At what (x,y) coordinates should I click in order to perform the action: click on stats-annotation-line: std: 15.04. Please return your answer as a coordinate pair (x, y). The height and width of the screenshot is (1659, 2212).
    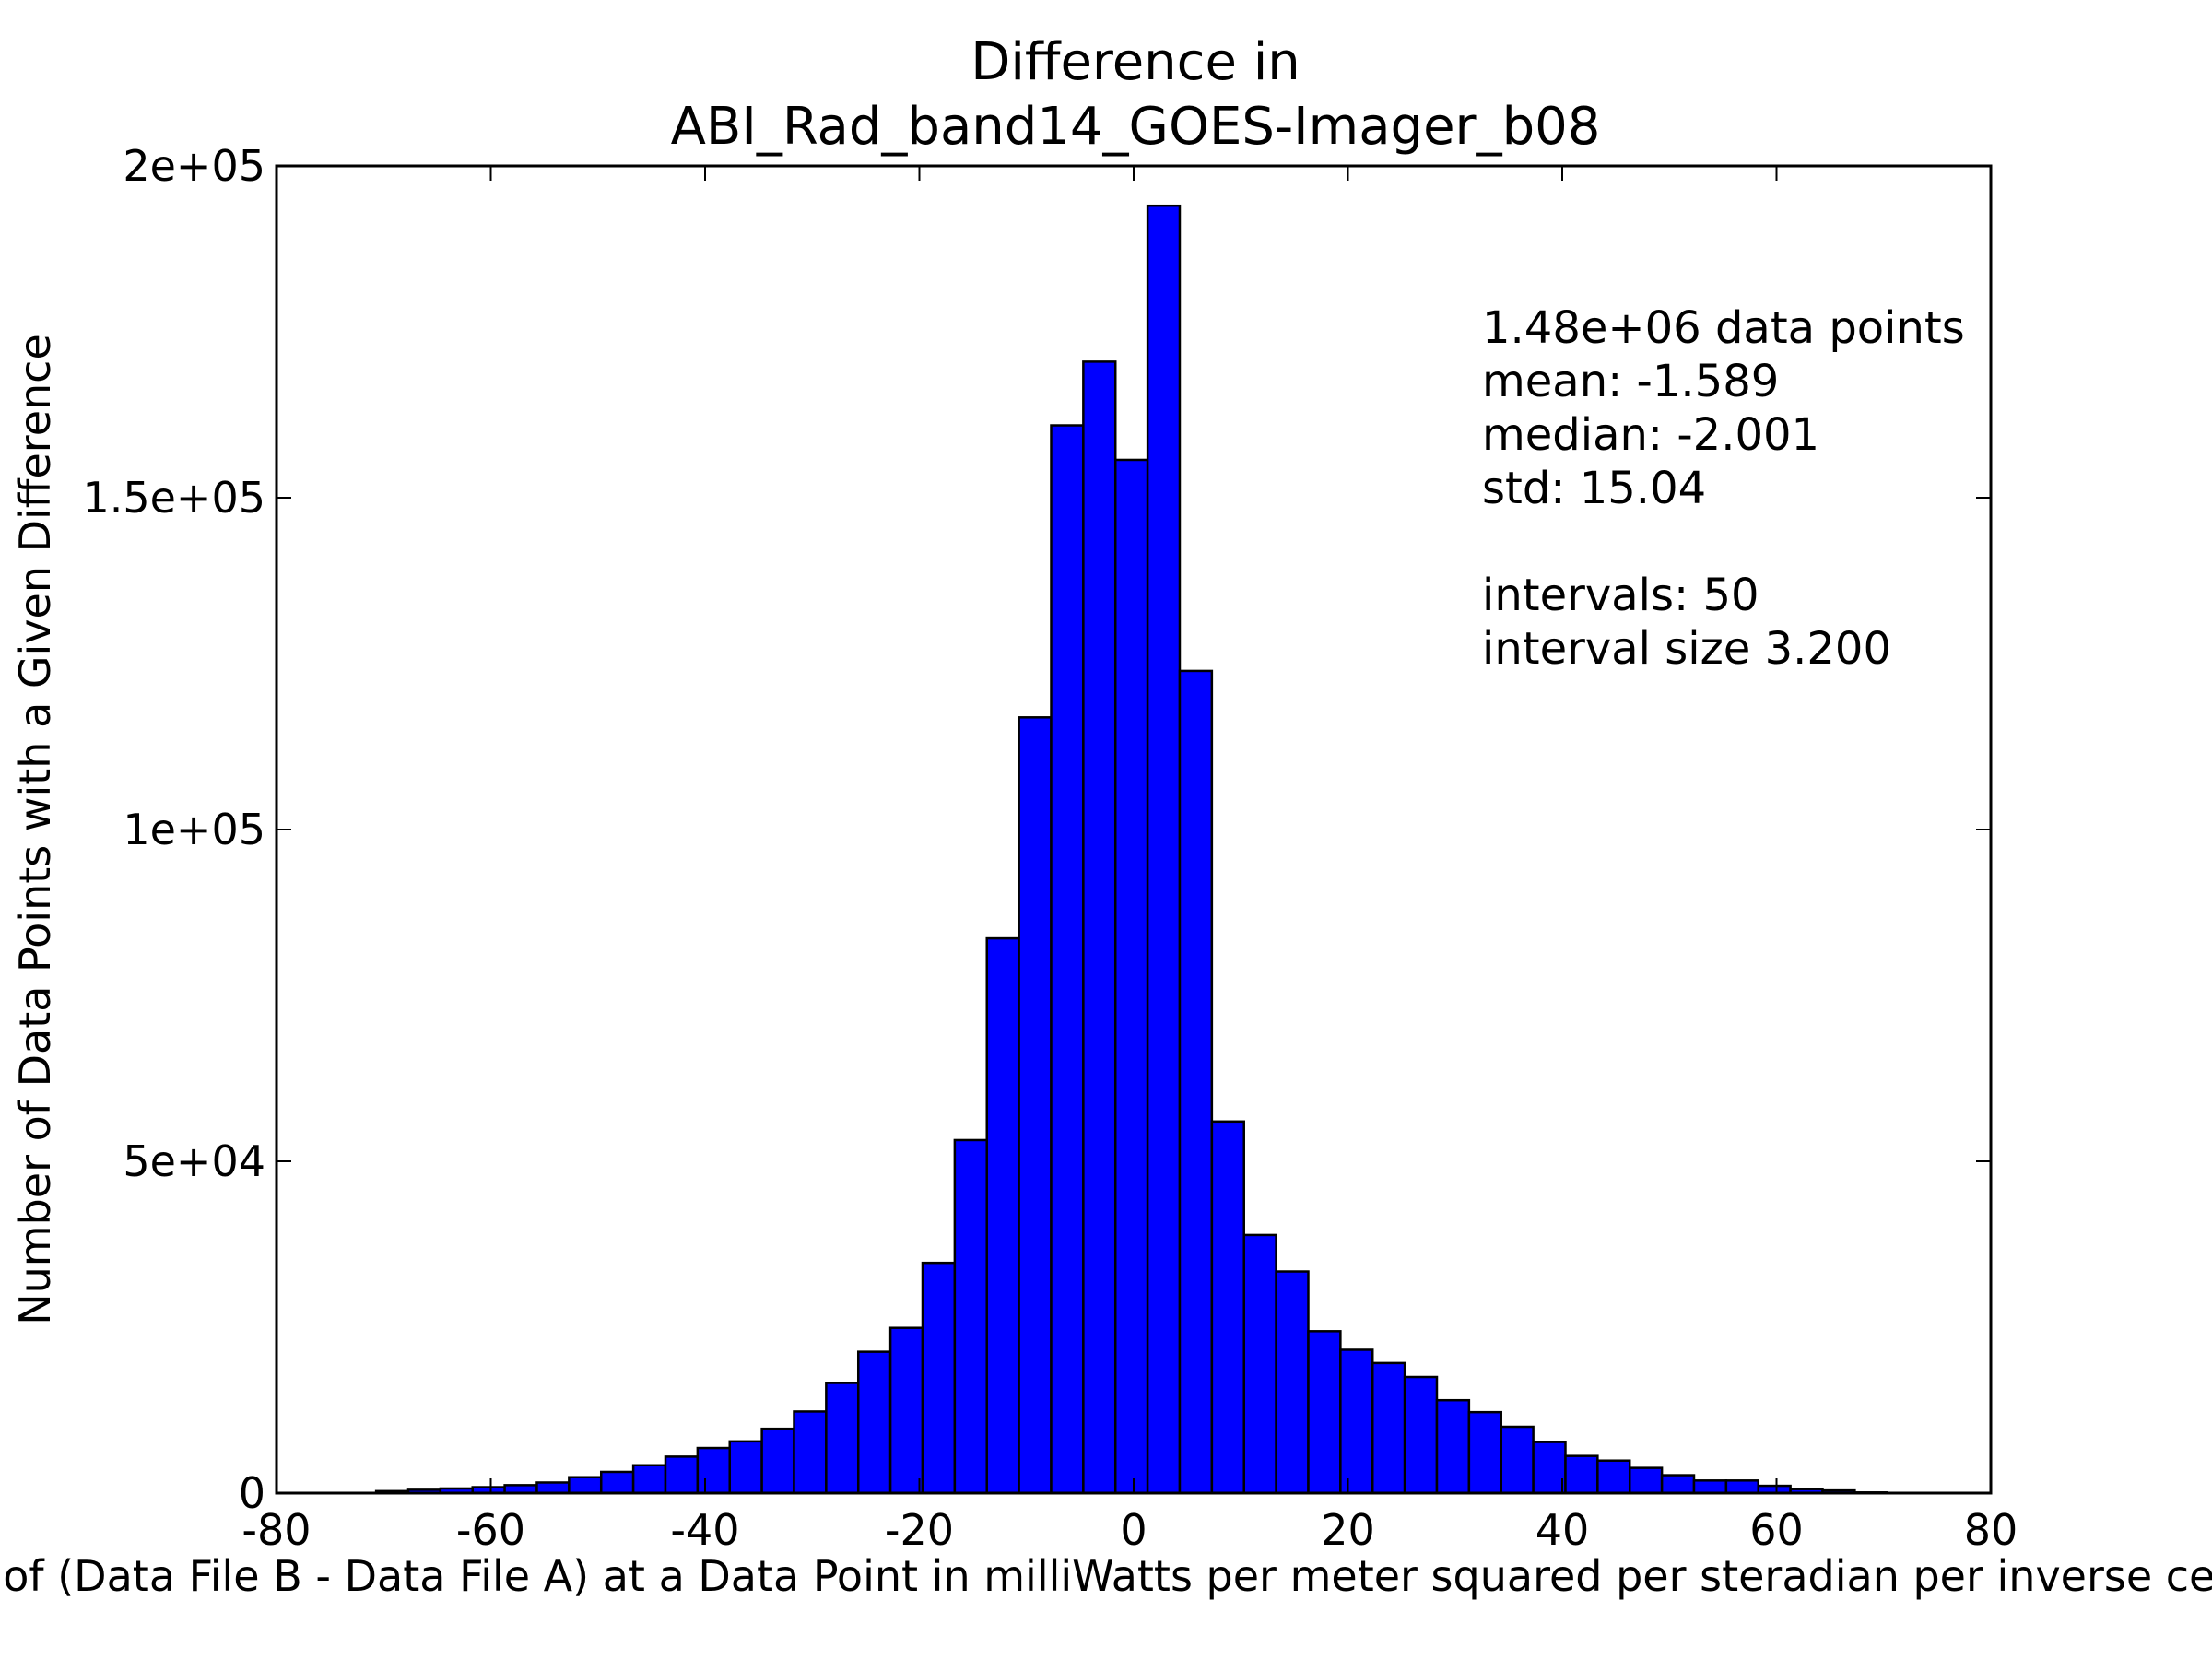
    Looking at the image, I should click on (1594, 488).